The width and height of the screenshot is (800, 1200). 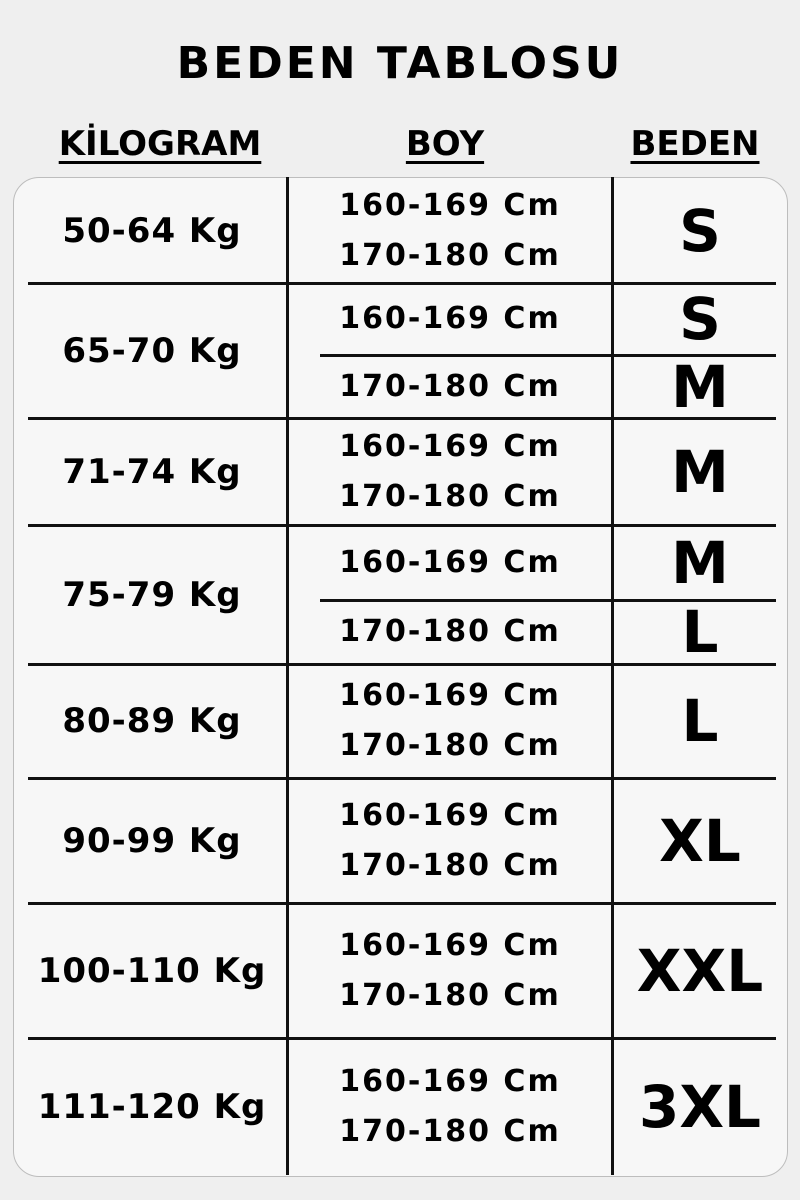 I want to click on header-boy: BOY, so click(x=445, y=144).